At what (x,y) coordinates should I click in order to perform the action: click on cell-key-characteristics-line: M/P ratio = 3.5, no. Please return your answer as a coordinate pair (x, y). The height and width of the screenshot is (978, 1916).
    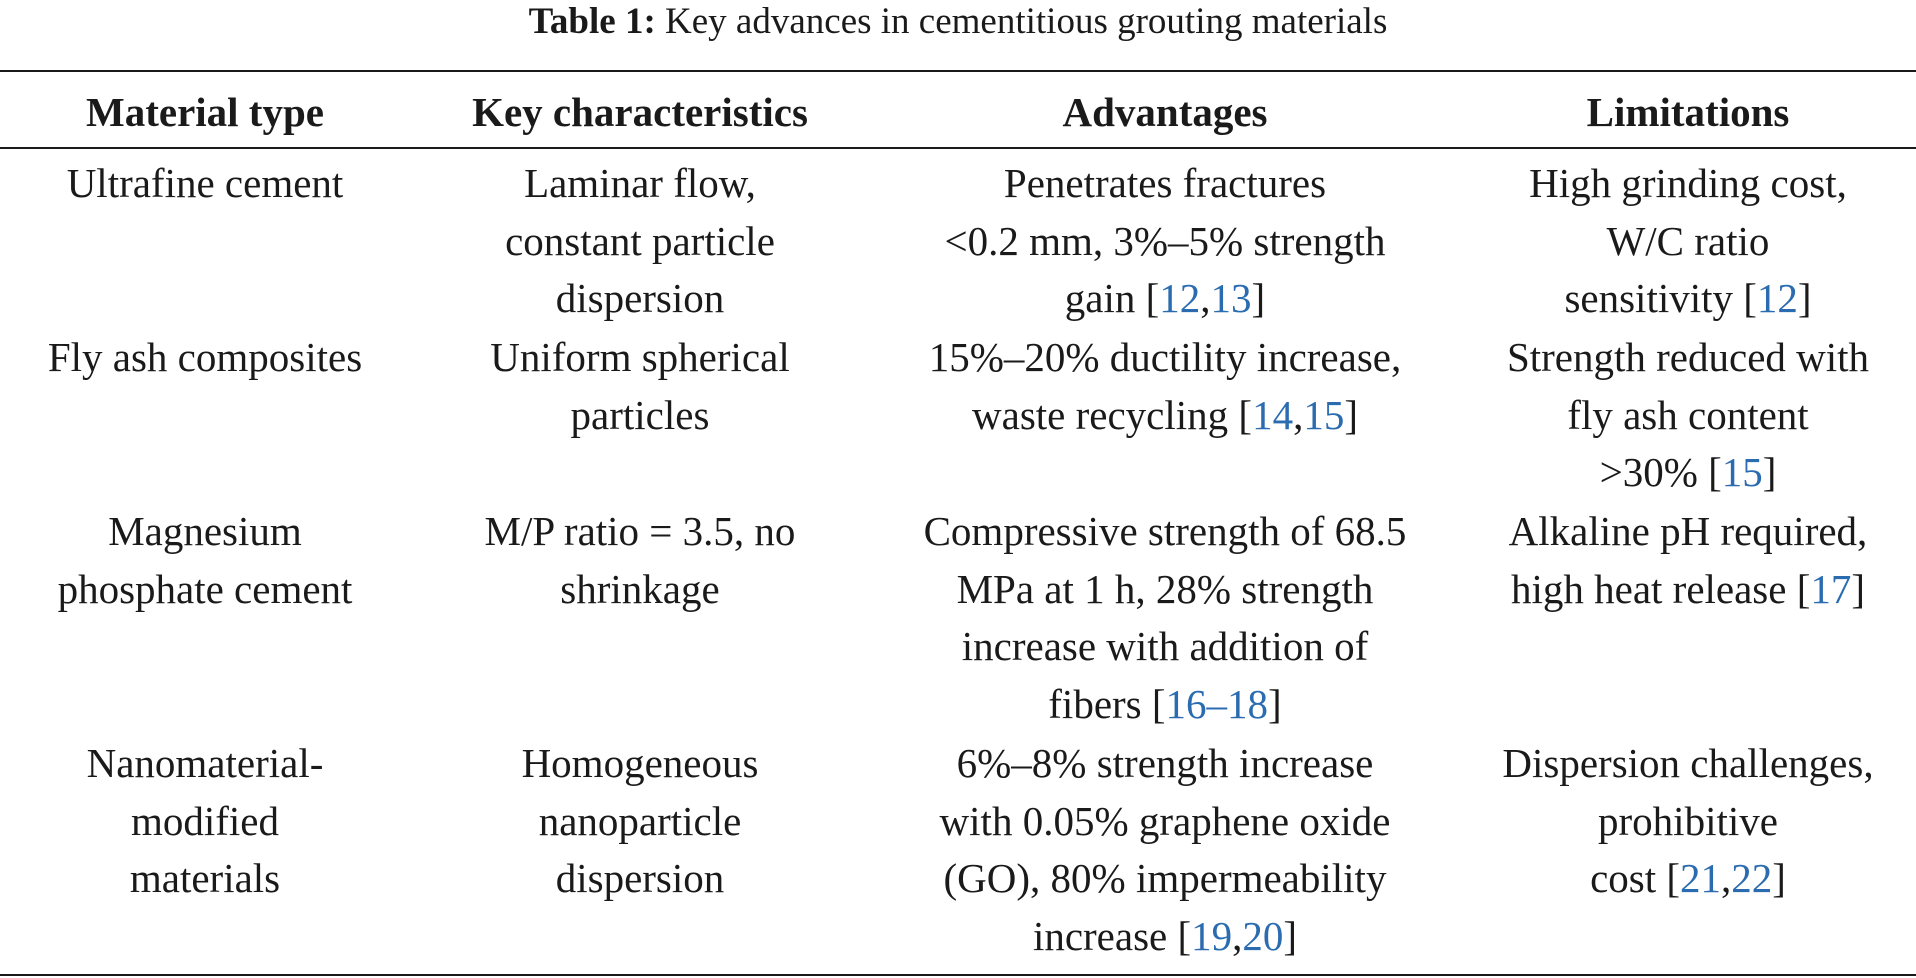
    Looking at the image, I should click on (640, 531).